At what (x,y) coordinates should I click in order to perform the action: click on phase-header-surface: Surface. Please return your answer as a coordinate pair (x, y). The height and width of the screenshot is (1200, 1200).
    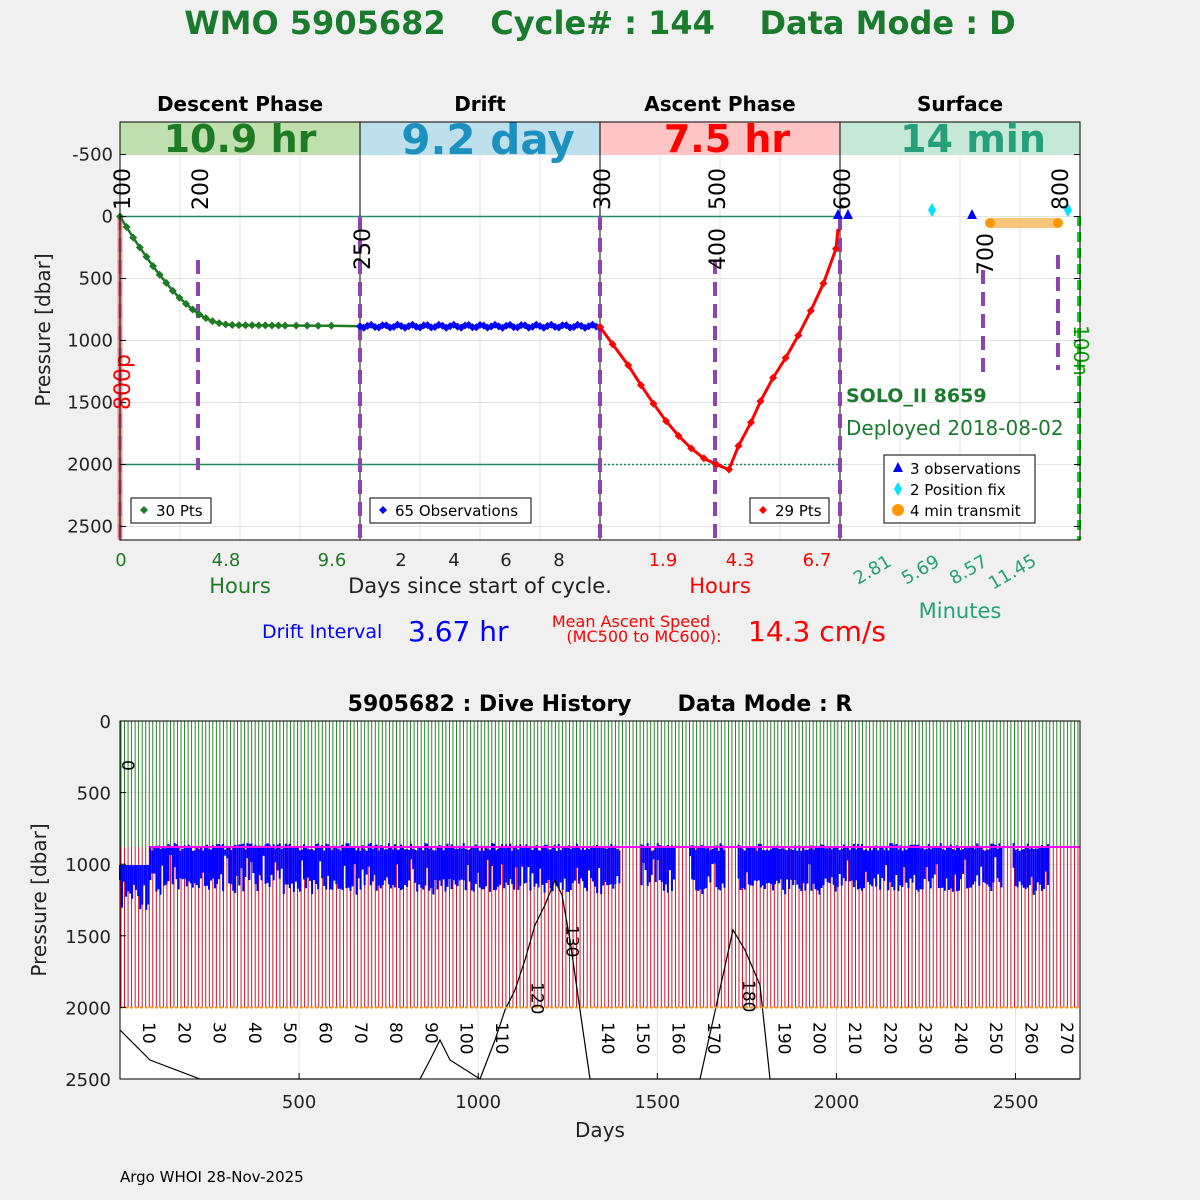
    Looking at the image, I should click on (960, 104).